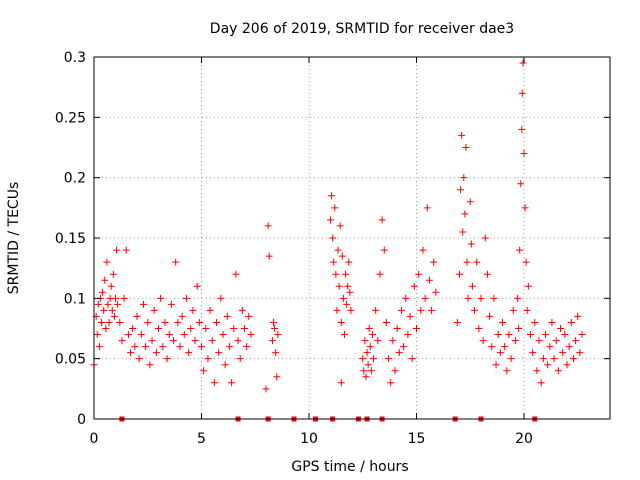  What do you see at coordinates (14, 238) in the screenshot?
I see `y-axis-title: SRMTID / TECUs` at bounding box center [14, 238].